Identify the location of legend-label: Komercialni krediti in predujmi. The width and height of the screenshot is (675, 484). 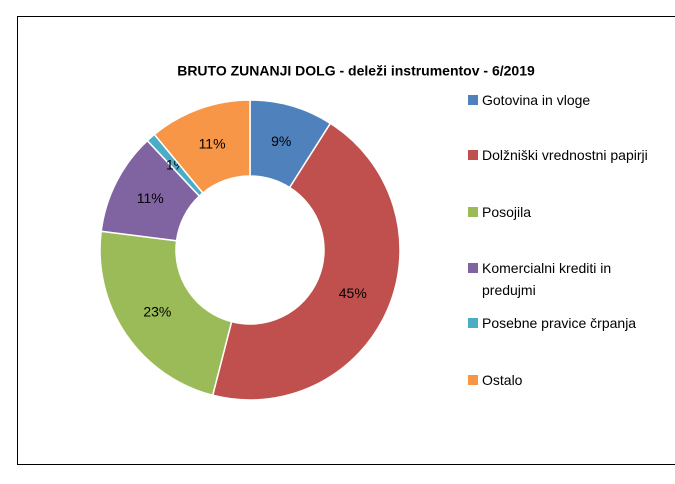
(547, 279).